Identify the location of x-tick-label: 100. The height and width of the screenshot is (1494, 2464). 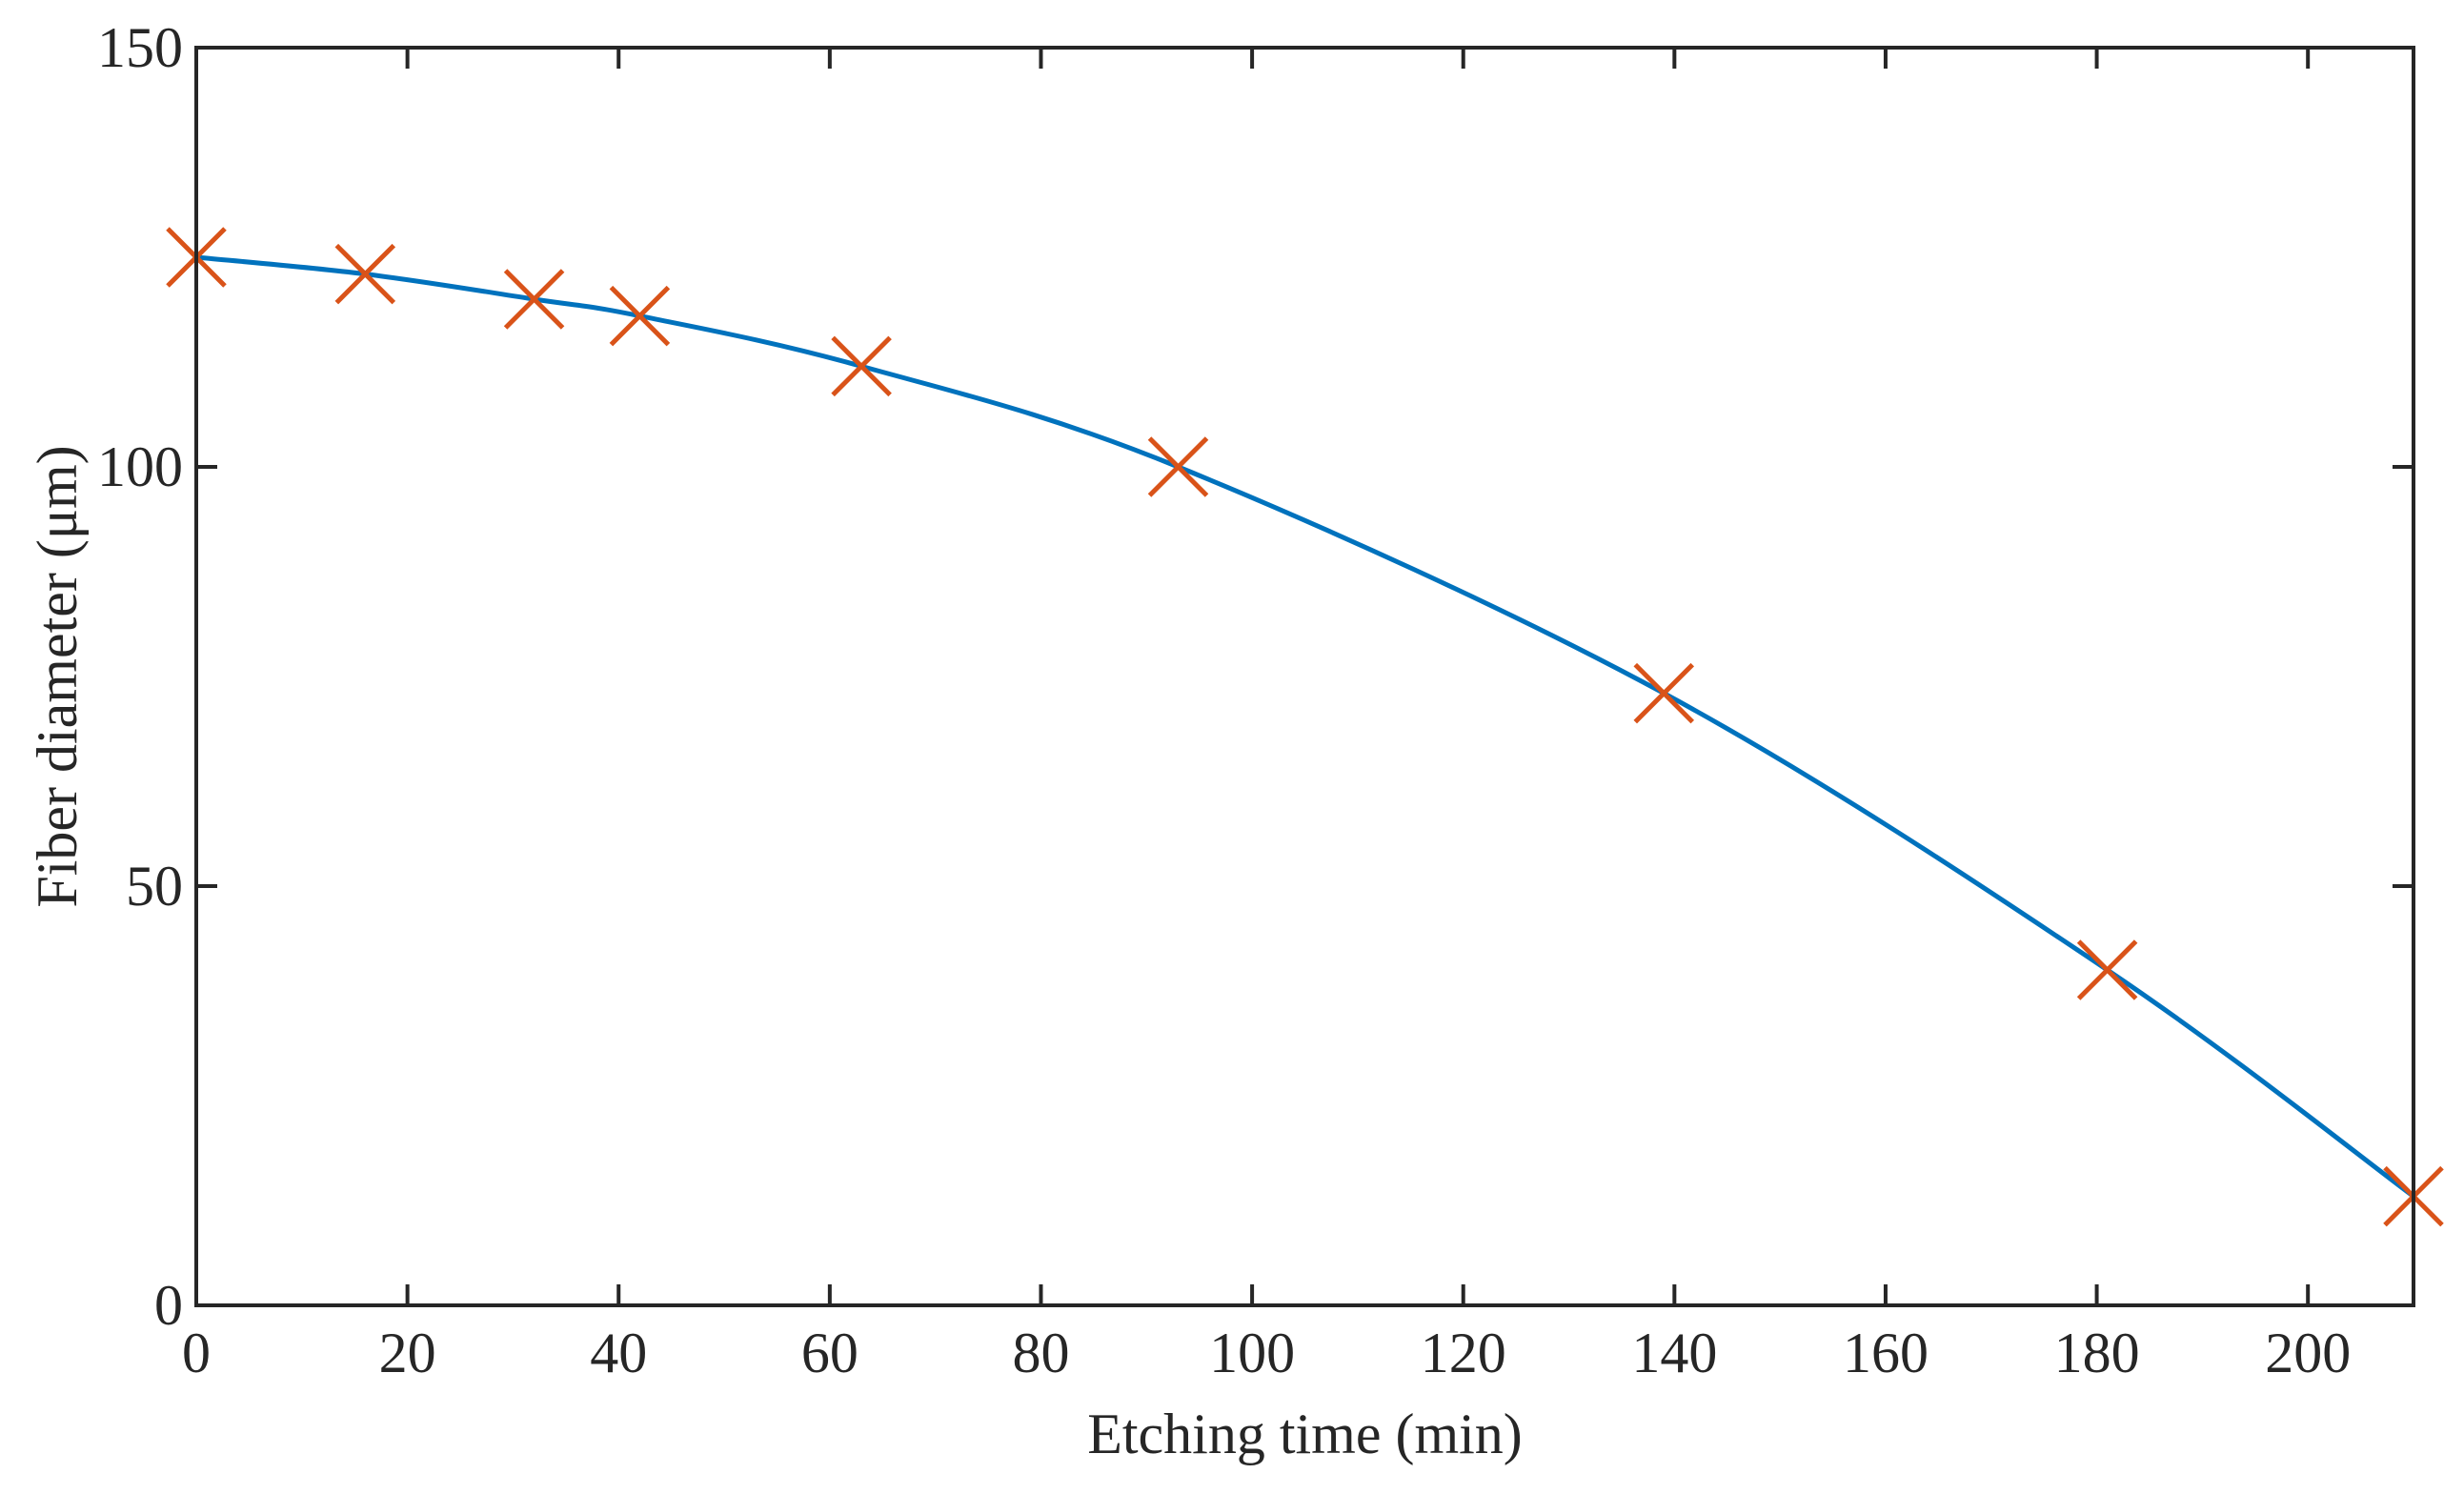
(1252, 1353).